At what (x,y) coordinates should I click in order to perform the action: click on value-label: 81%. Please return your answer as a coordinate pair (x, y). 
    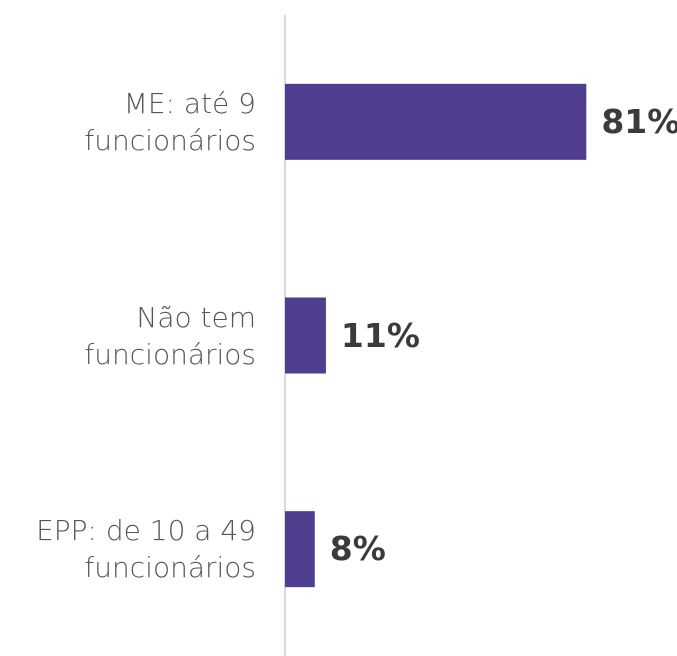
    Looking at the image, I should click on (639, 121).